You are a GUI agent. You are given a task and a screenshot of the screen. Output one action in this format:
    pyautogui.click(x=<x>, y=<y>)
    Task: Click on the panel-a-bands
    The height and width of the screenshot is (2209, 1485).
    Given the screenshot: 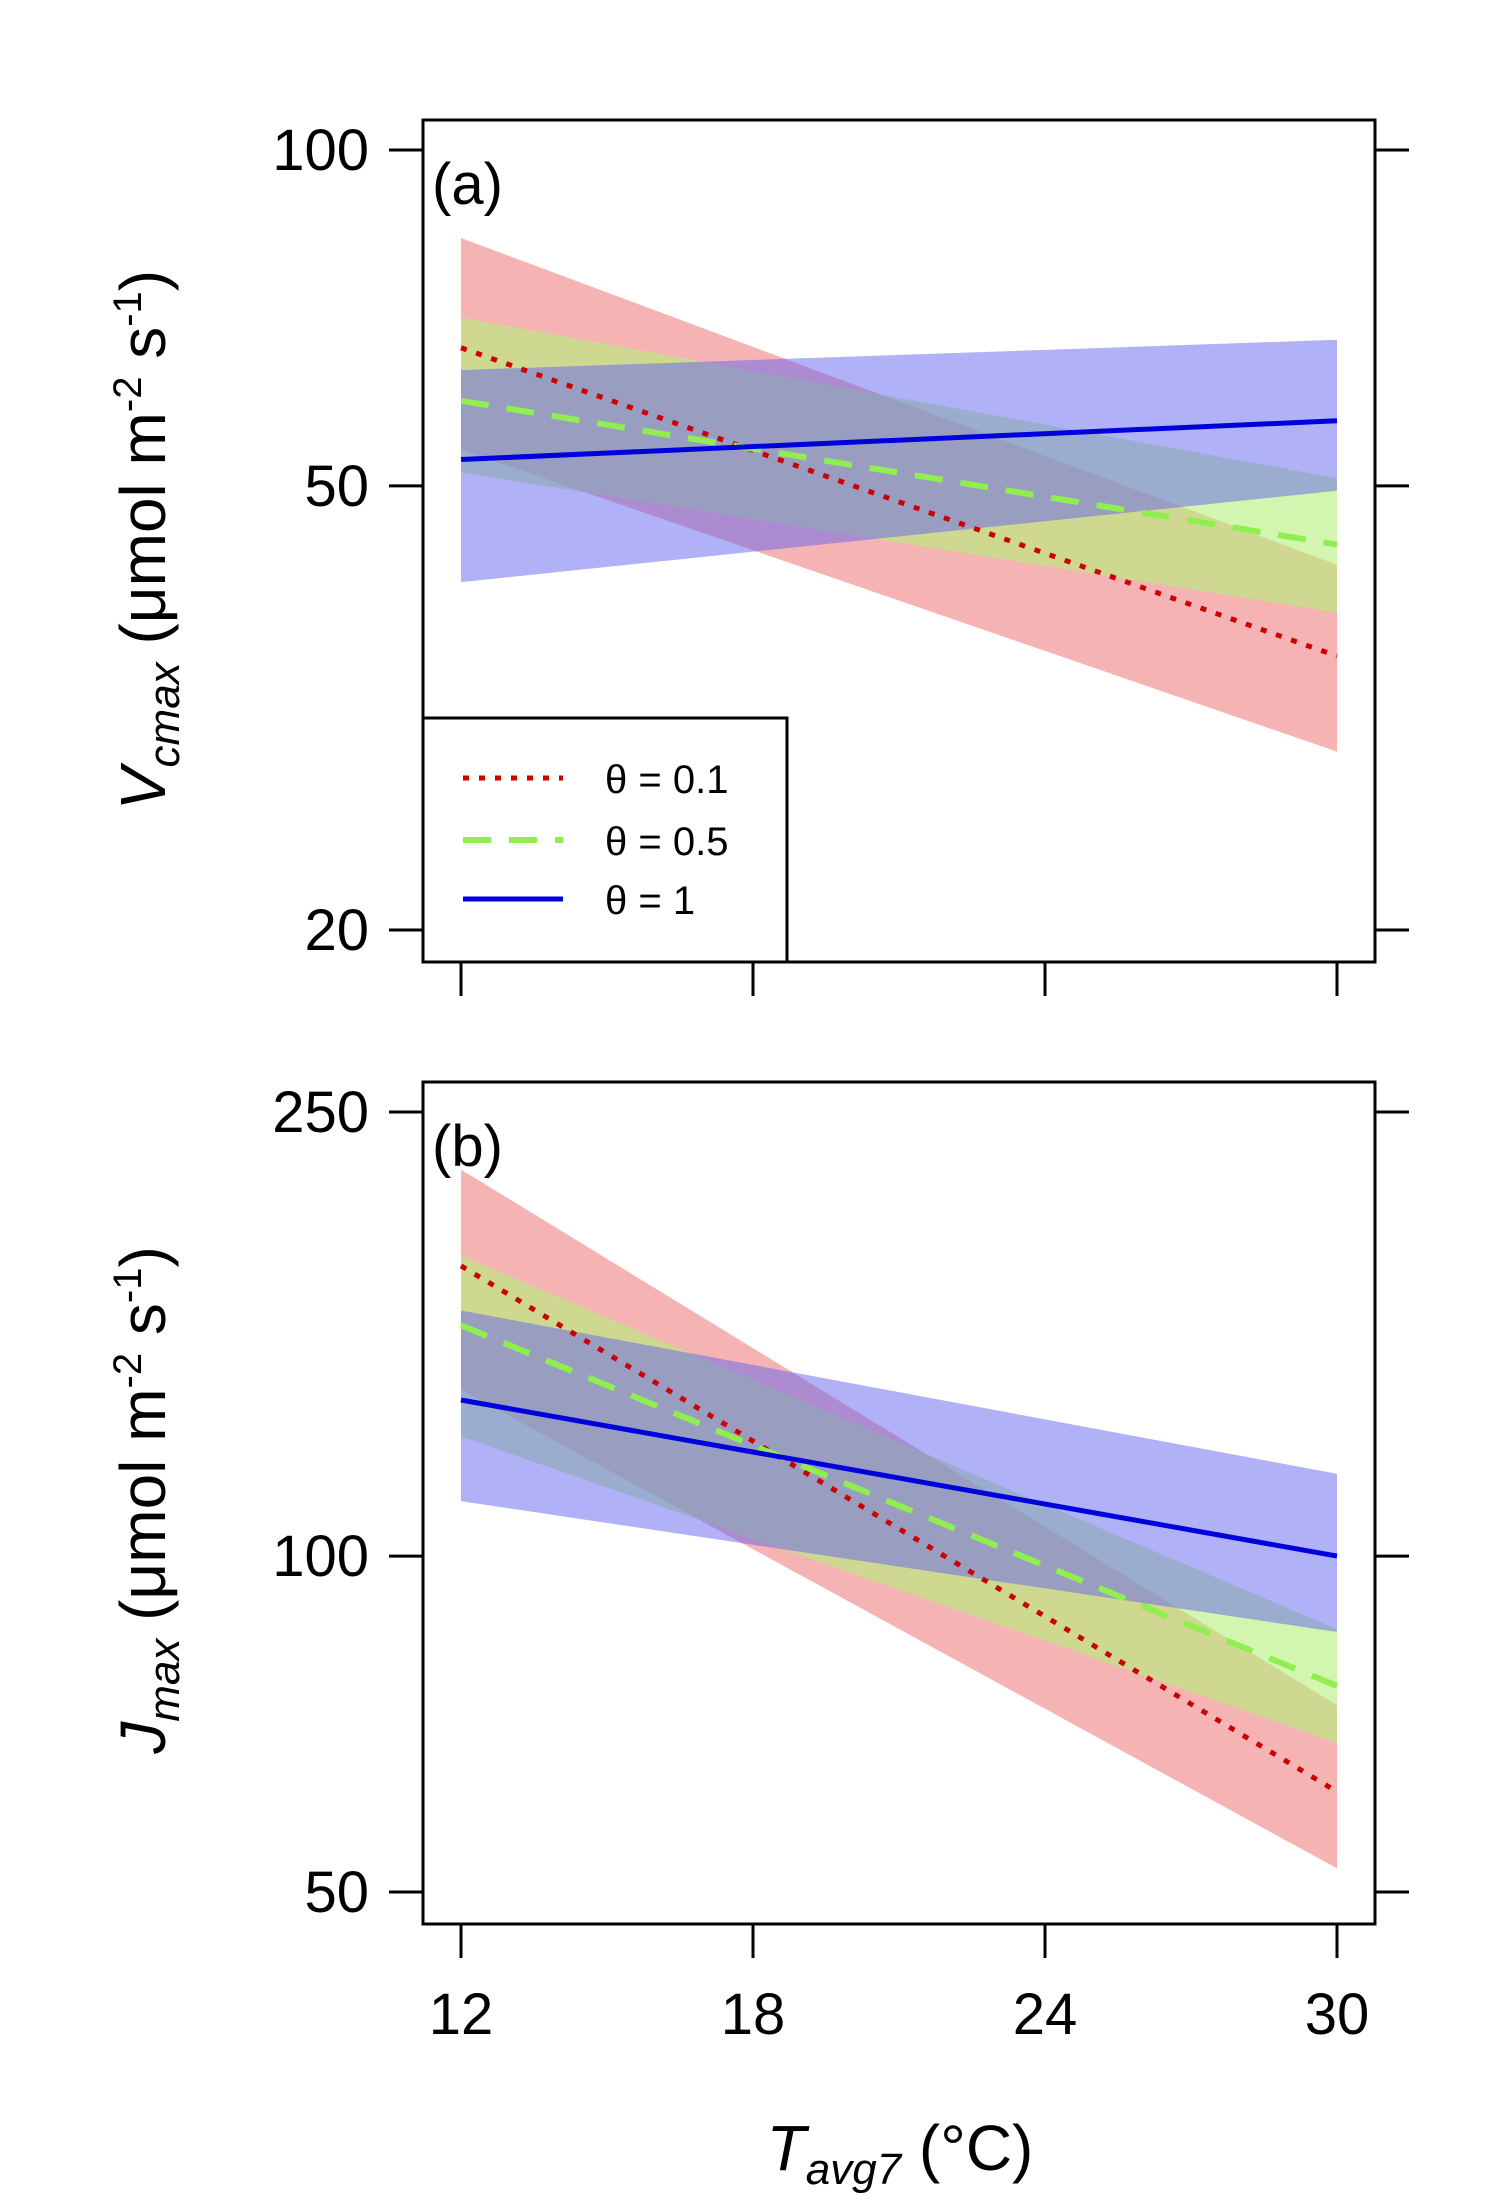 What is the action you would take?
    pyautogui.click(x=899, y=494)
    